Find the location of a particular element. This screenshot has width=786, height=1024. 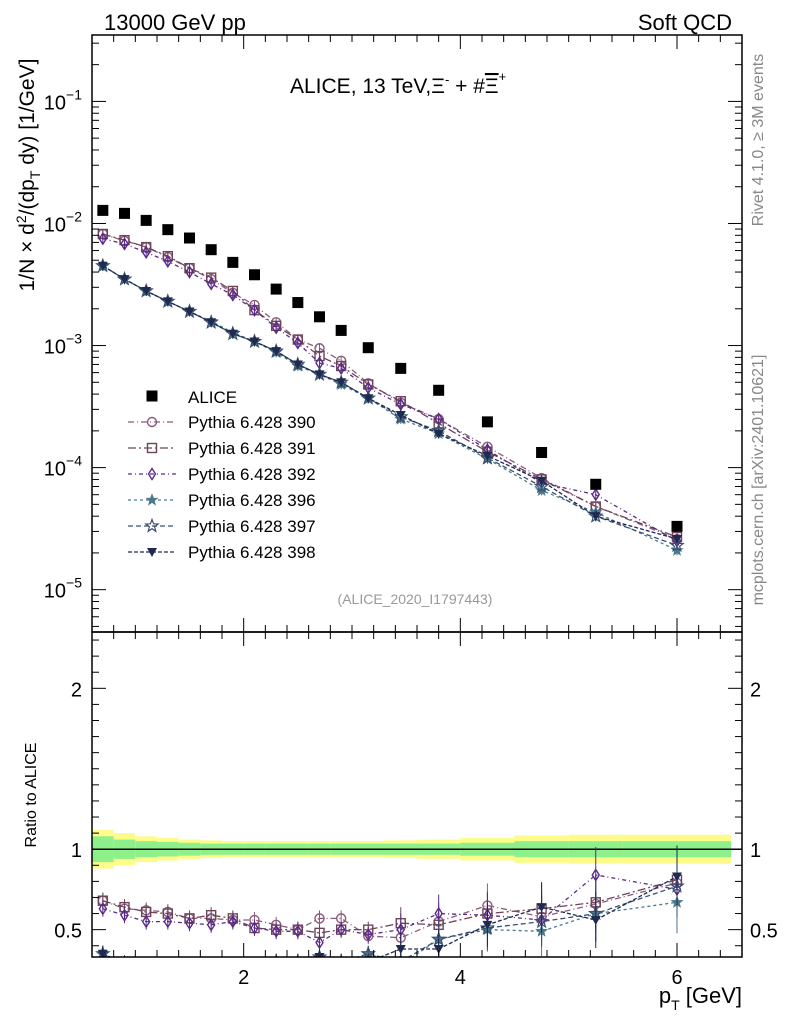

title-particle-sup: - is located at coordinates (447, 79).